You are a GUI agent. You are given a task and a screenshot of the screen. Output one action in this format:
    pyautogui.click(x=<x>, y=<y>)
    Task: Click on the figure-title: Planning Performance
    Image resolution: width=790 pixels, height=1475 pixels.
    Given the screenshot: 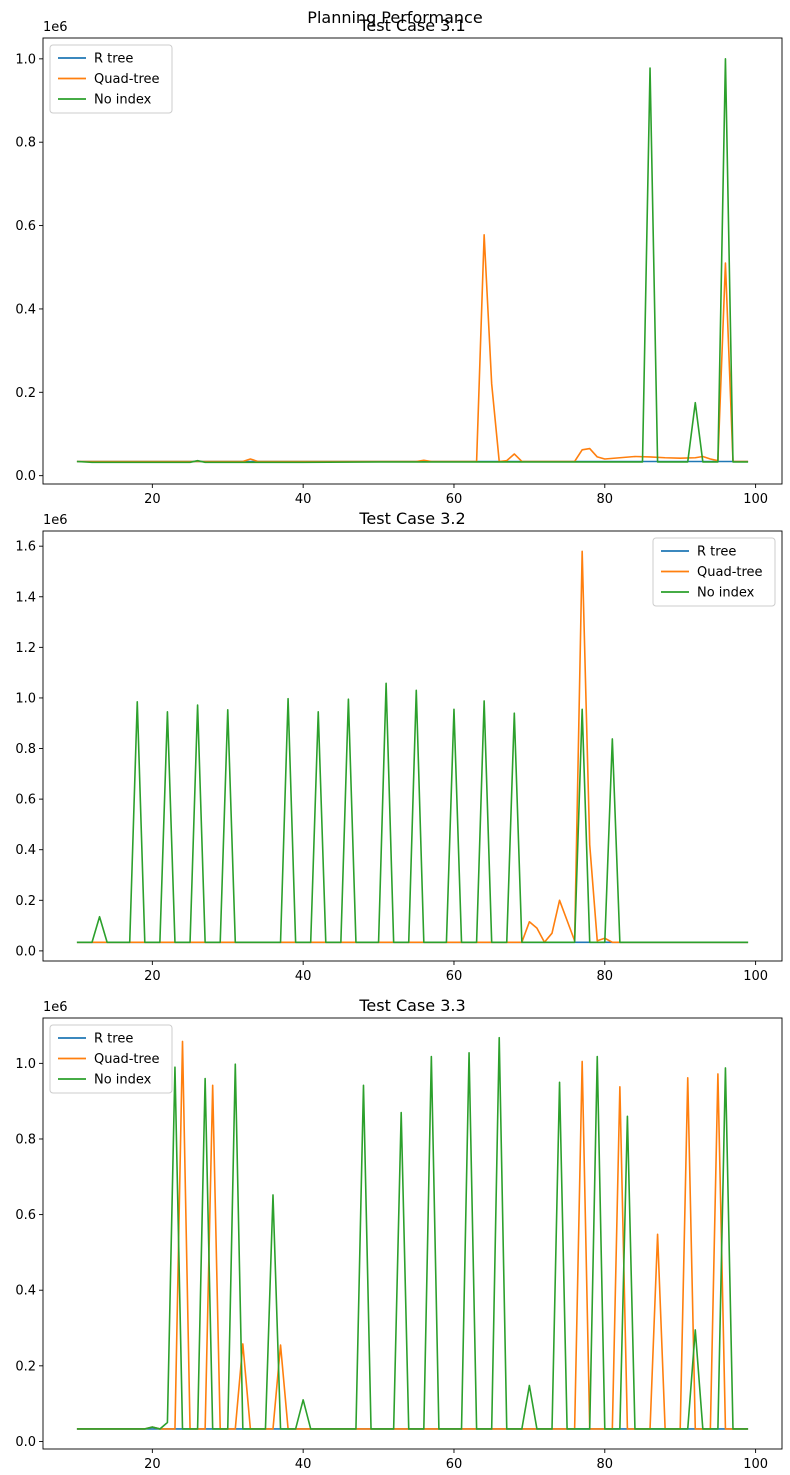 What is the action you would take?
    pyautogui.click(x=394, y=17)
    